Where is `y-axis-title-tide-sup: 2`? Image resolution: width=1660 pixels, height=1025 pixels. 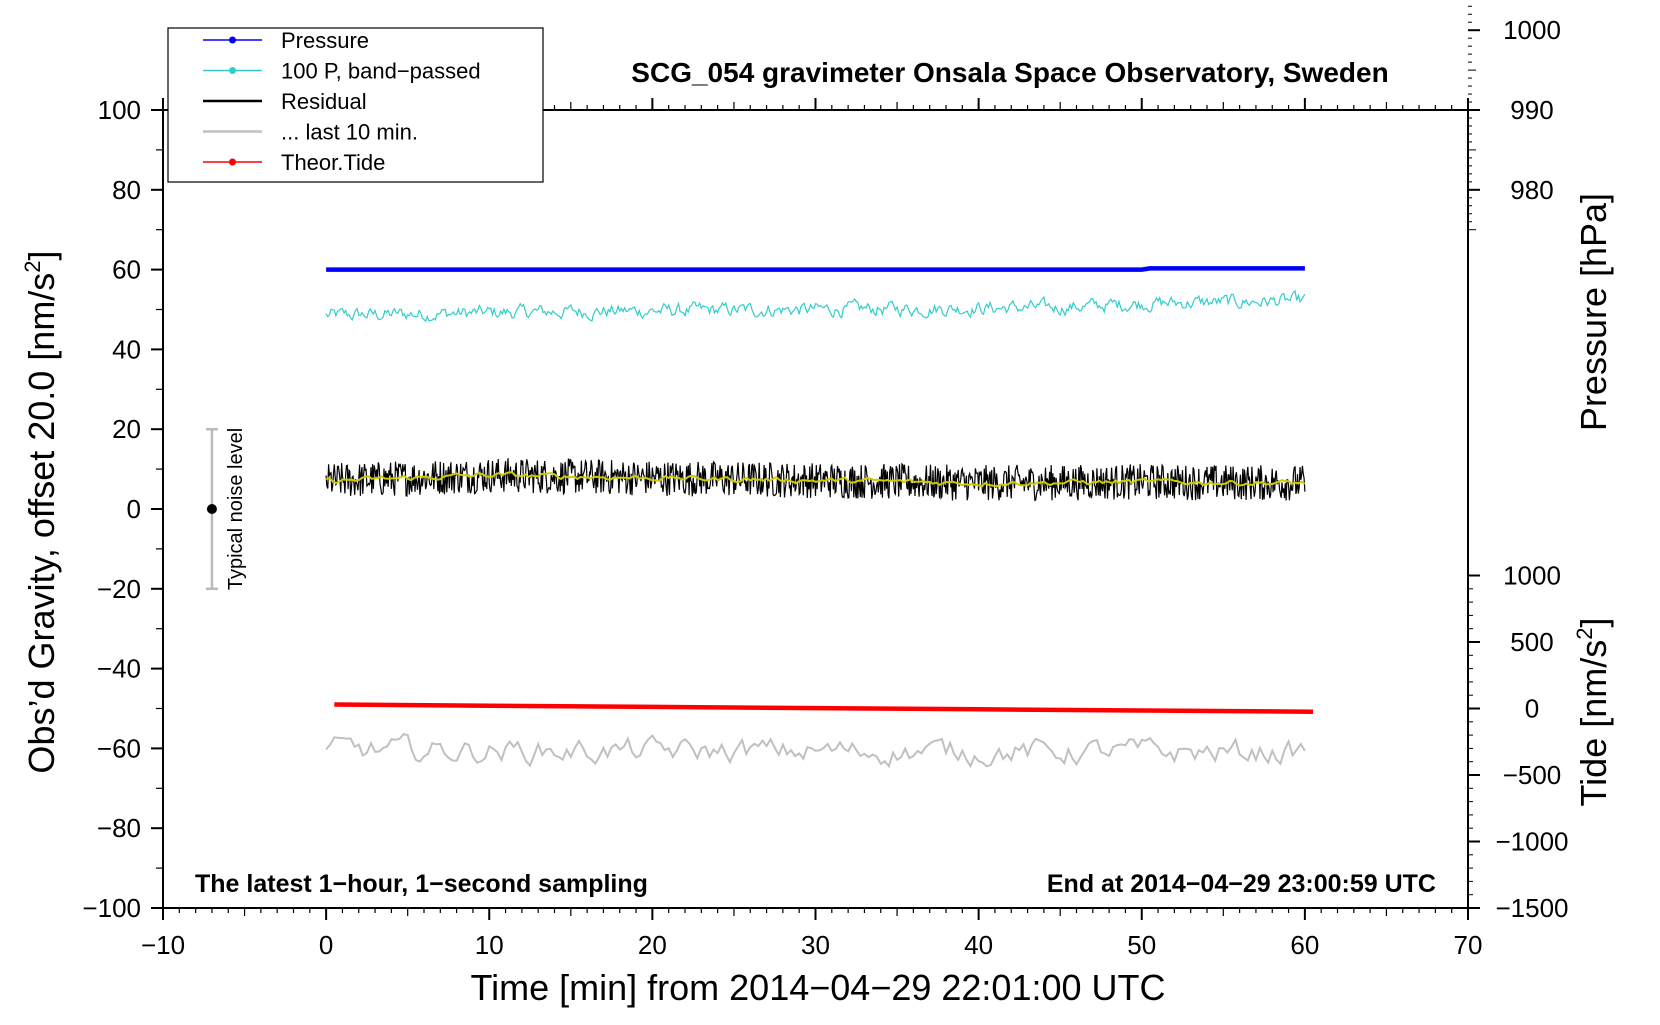 y-axis-title-tide-sup: 2 is located at coordinates (1584, 634).